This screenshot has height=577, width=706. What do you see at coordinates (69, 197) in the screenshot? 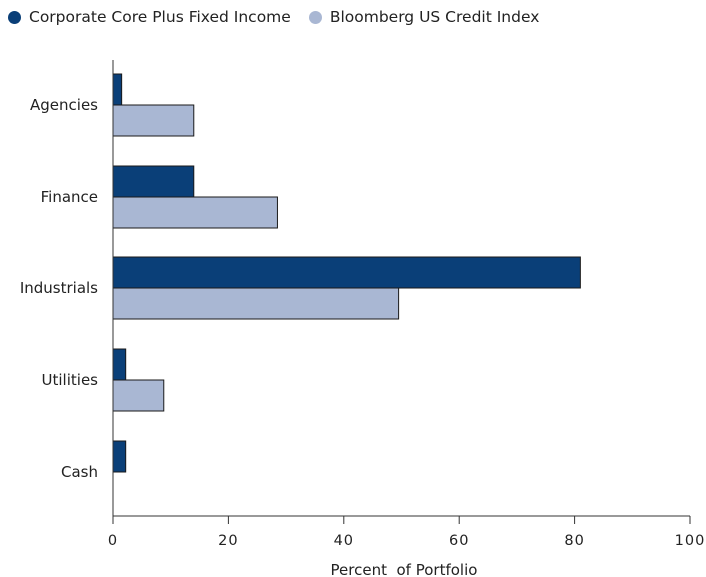
I see `category-label-finance: Finance` at bounding box center [69, 197].